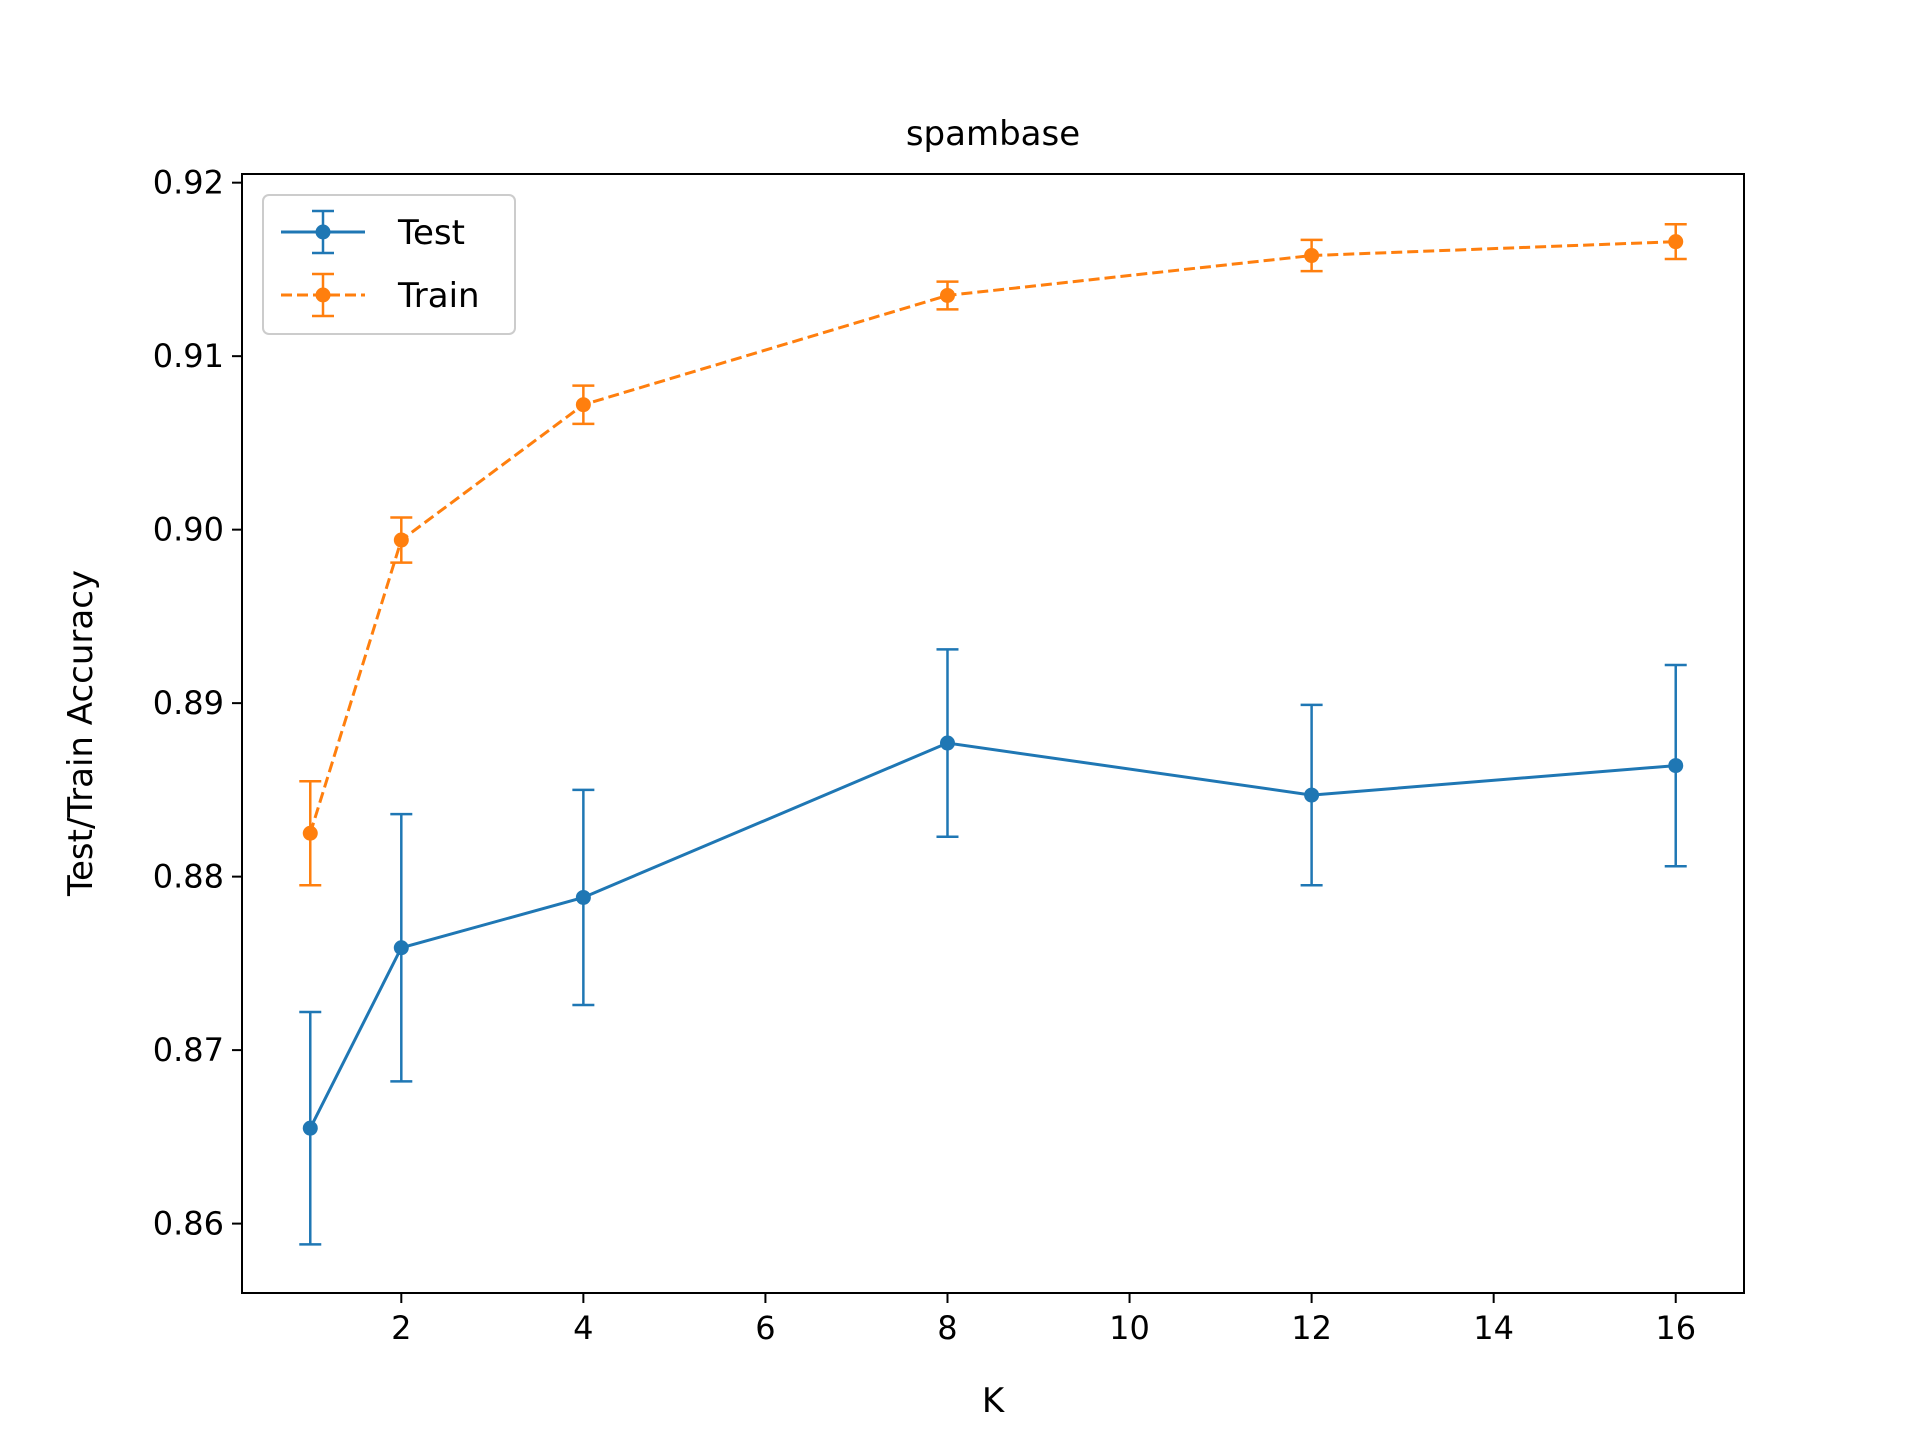  Describe the element at coordinates (438, 296) in the screenshot. I see `legend-label: Train` at that location.